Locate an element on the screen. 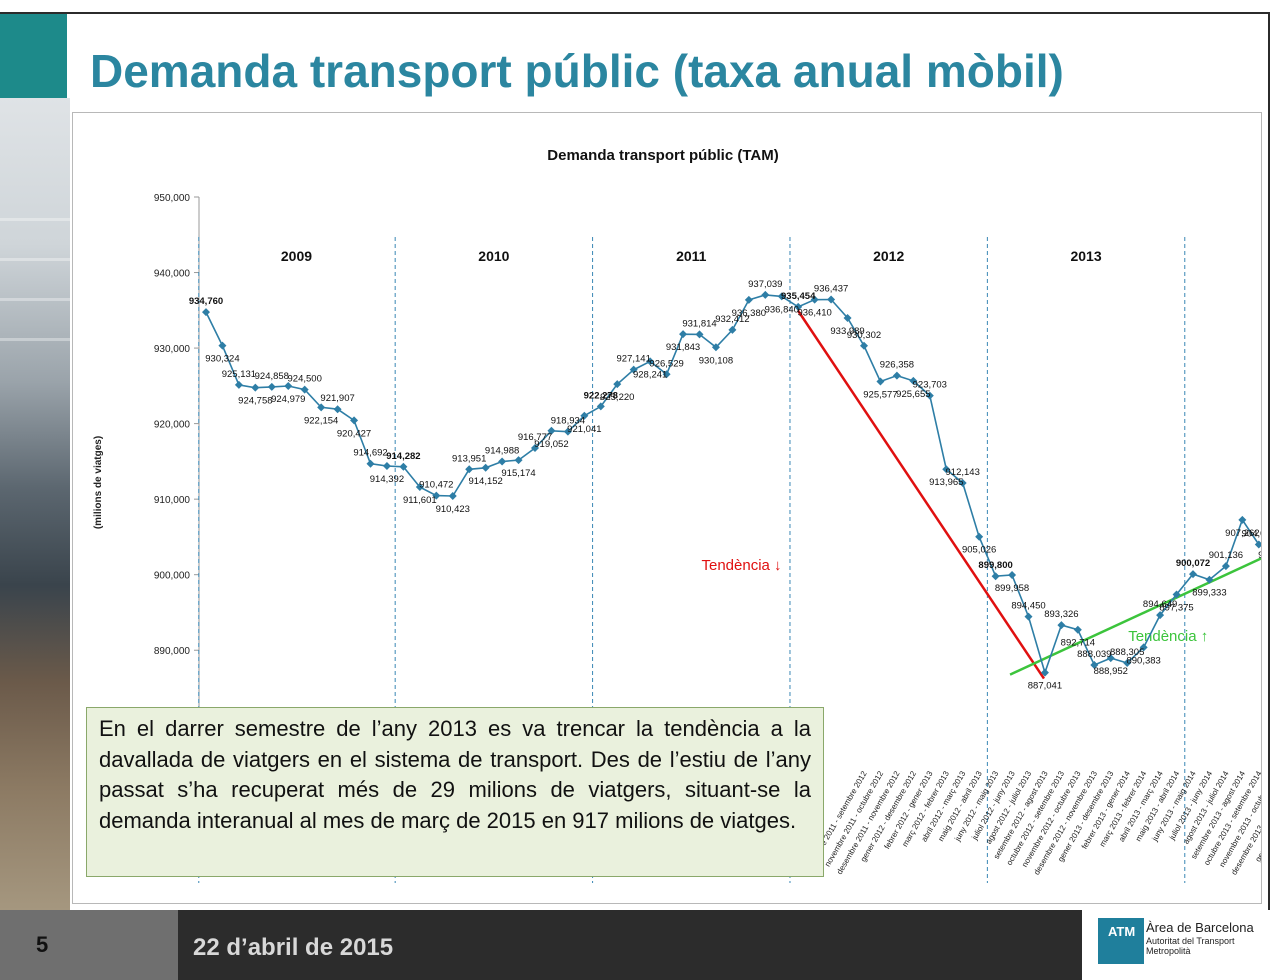 This screenshot has height=980, width=1270. data-label: 888,039 is located at coordinates (1094, 654).